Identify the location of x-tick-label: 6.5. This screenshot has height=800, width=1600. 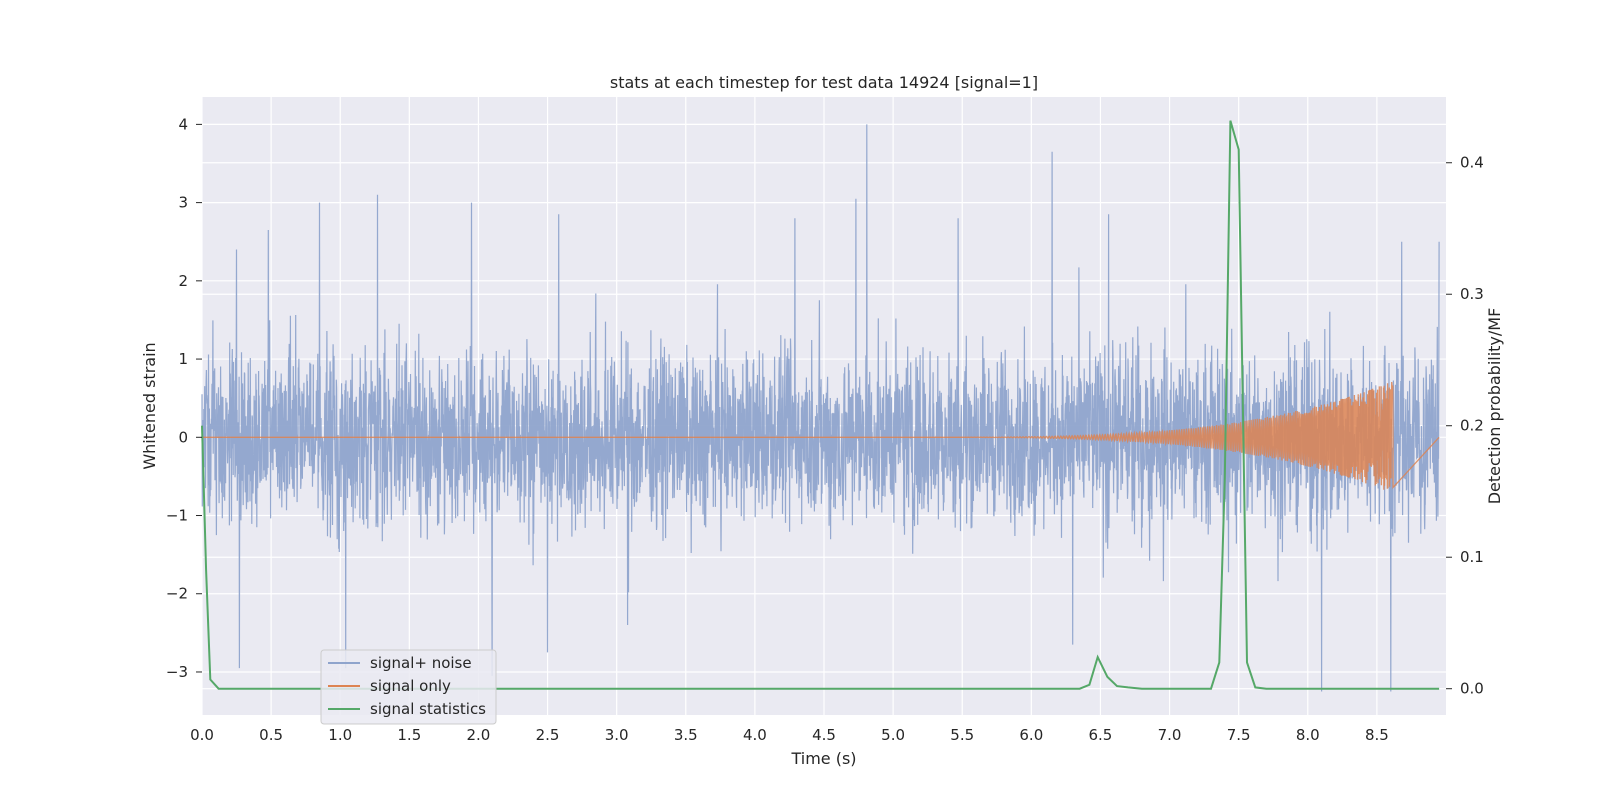
(1101, 735).